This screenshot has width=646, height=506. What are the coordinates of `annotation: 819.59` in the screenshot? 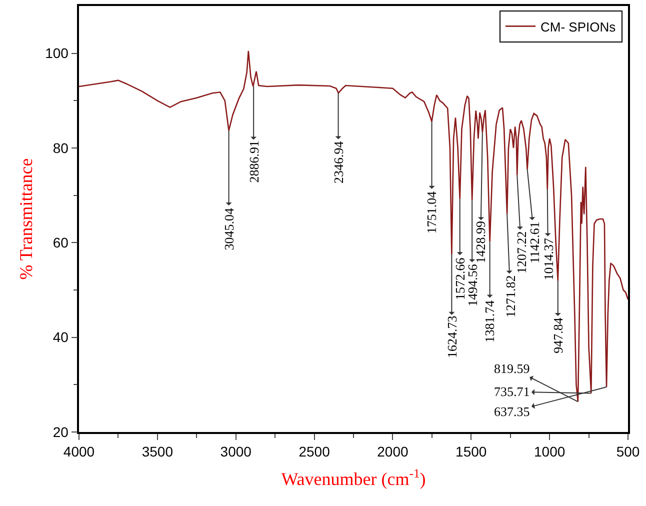 It's located at (512, 368).